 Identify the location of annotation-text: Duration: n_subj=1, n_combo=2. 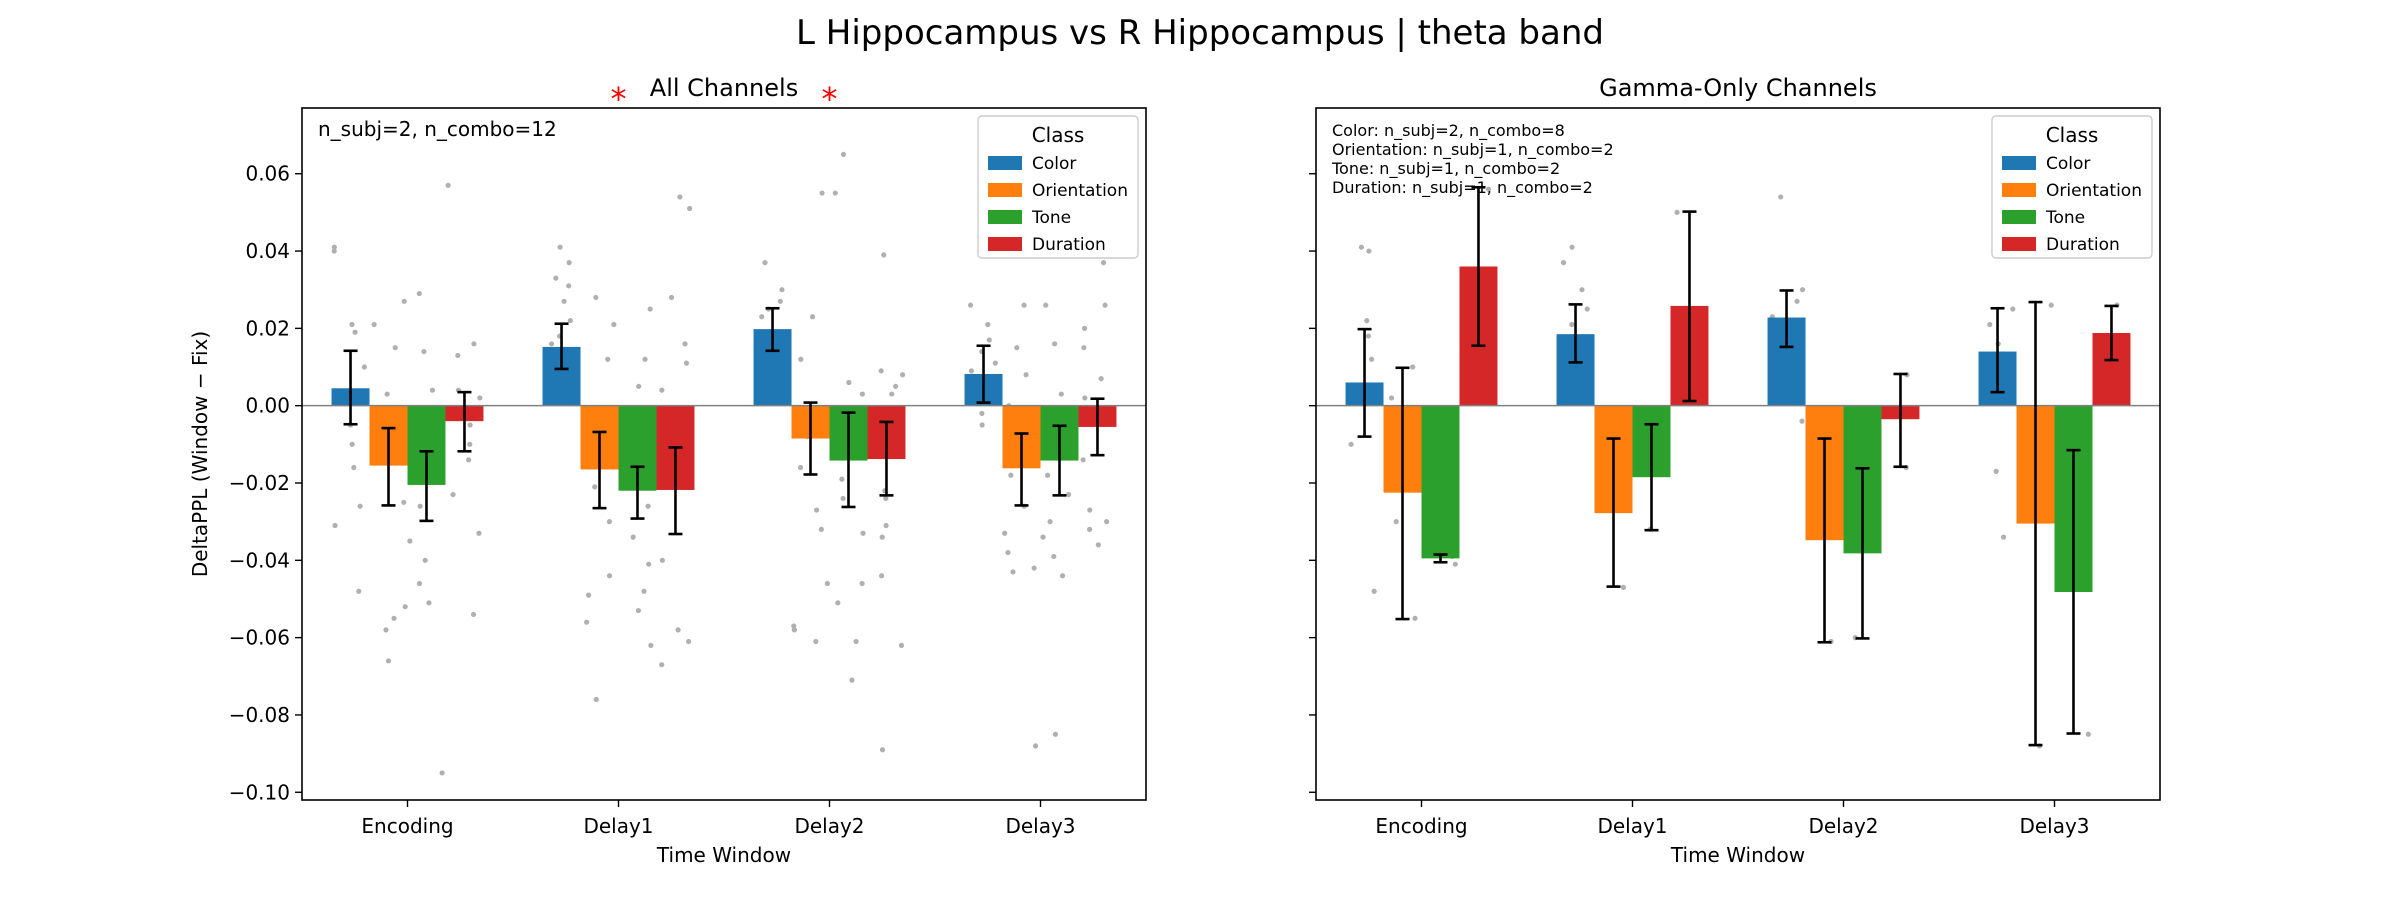
(1462, 188).